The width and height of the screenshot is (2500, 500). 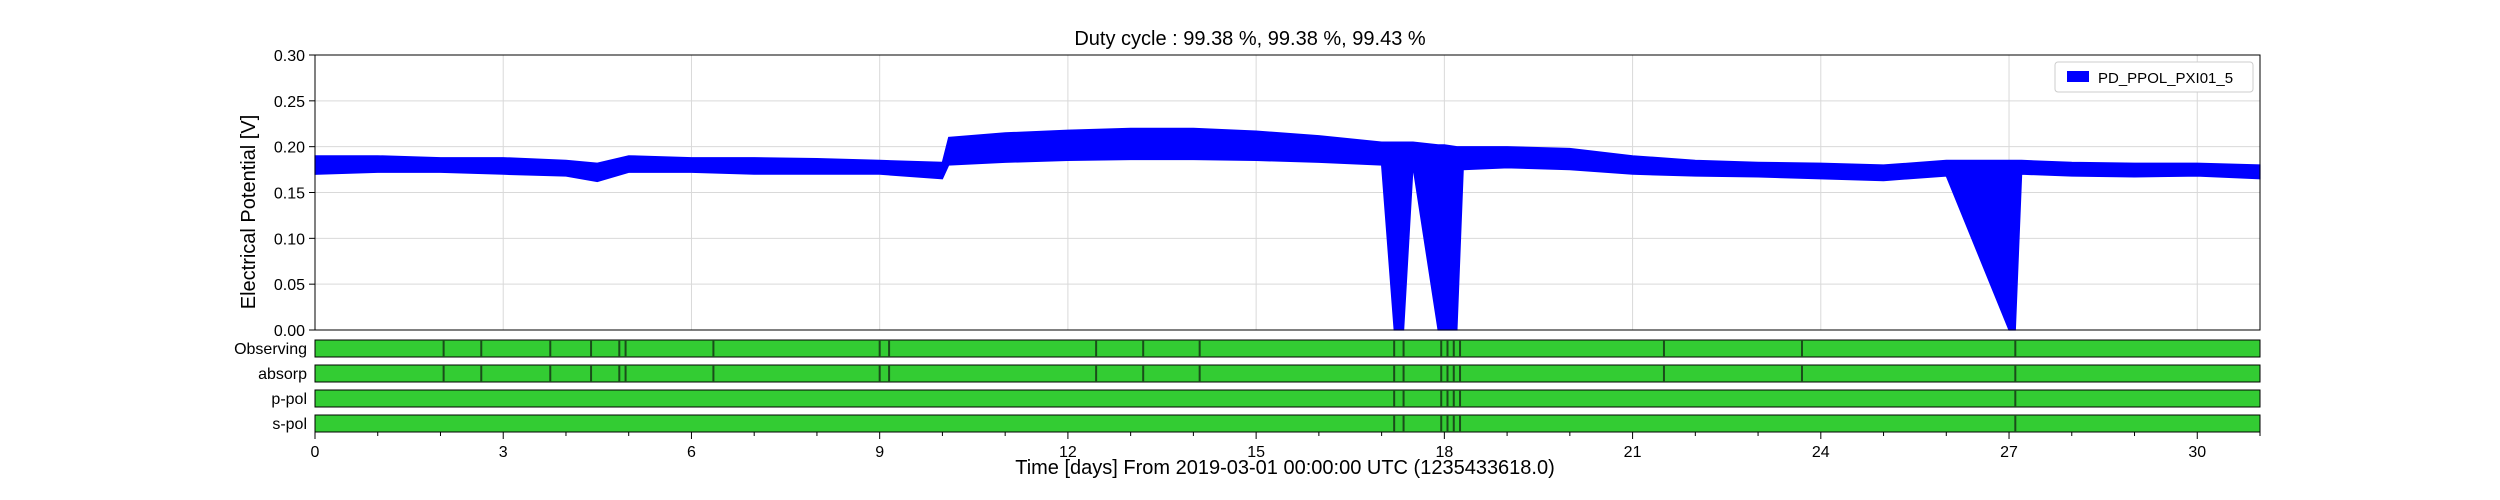 What do you see at coordinates (1286, 446) in the screenshot?
I see `x-ticks: 0 3 6 9 12 15 18 21 24 27 30` at bounding box center [1286, 446].